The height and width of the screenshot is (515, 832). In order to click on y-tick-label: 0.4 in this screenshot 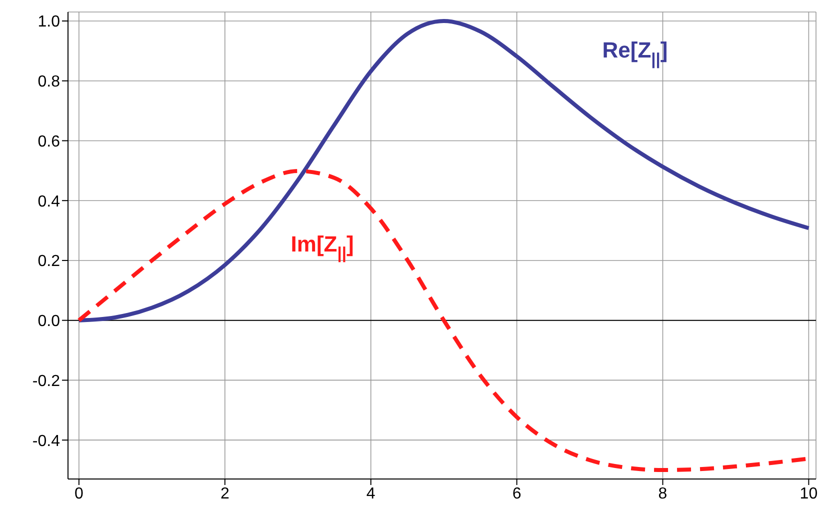, I will do `click(49, 201)`.